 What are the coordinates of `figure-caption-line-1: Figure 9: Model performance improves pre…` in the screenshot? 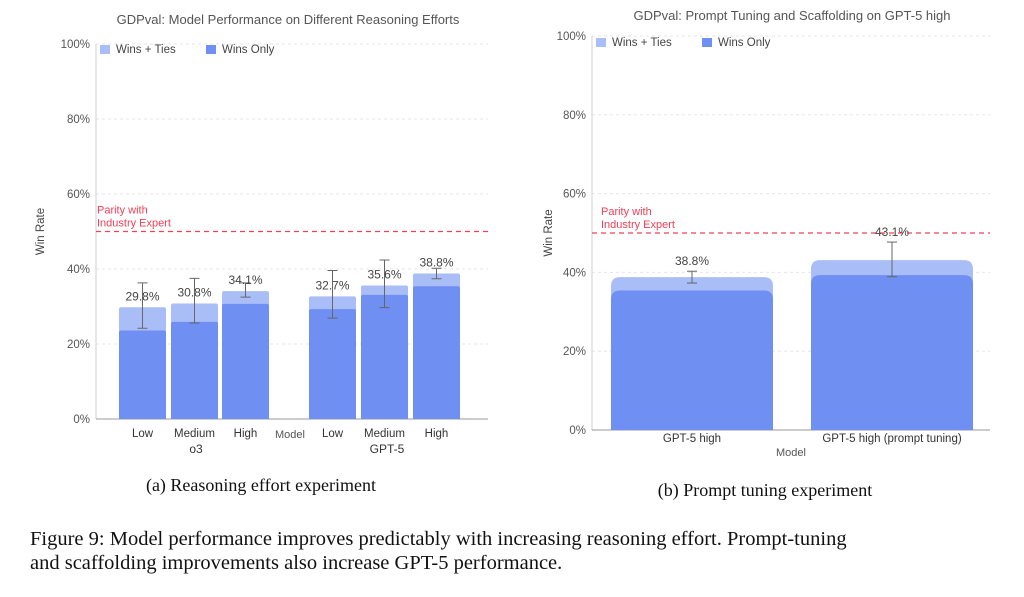 It's located at (438, 539).